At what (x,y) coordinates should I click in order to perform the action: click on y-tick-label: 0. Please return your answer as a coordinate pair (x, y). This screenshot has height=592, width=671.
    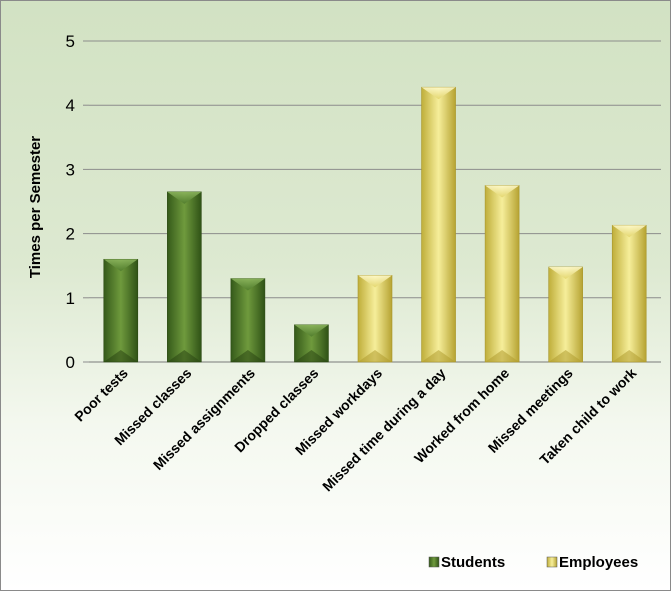
    Looking at the image, I should click on (70, 362).